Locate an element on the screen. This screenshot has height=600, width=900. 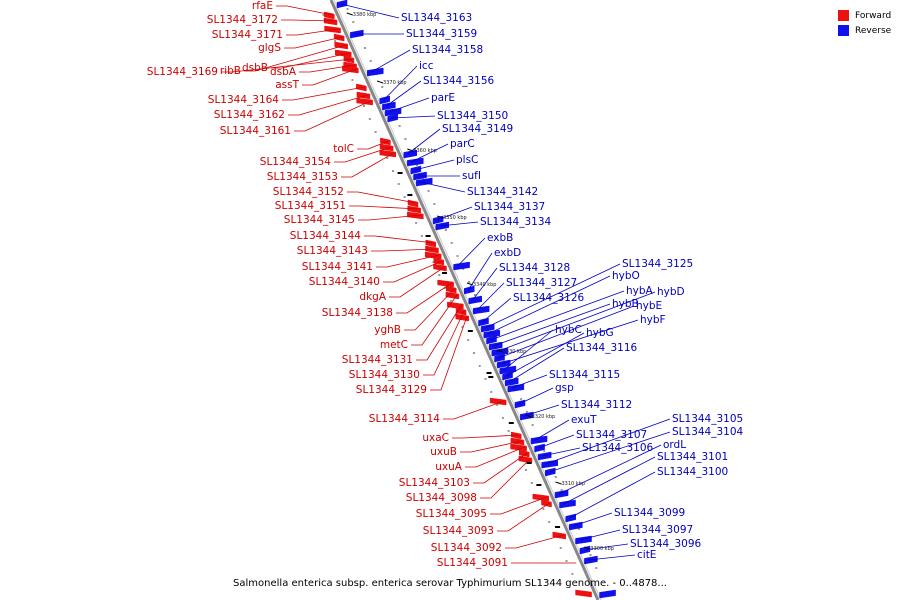
reverse-gene-label: hybC is located at coordinates (568, 330).